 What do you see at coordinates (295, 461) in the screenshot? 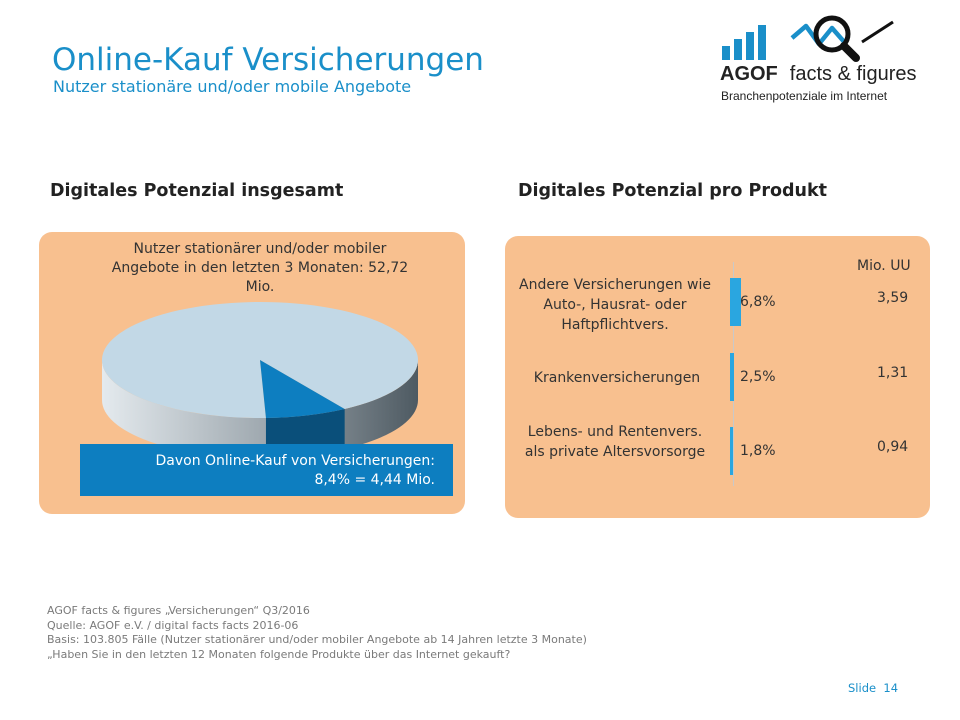
I see `pie-box-line1: Davon Online-Kauf von Versicherungen:` at bounding box center [295, 461].